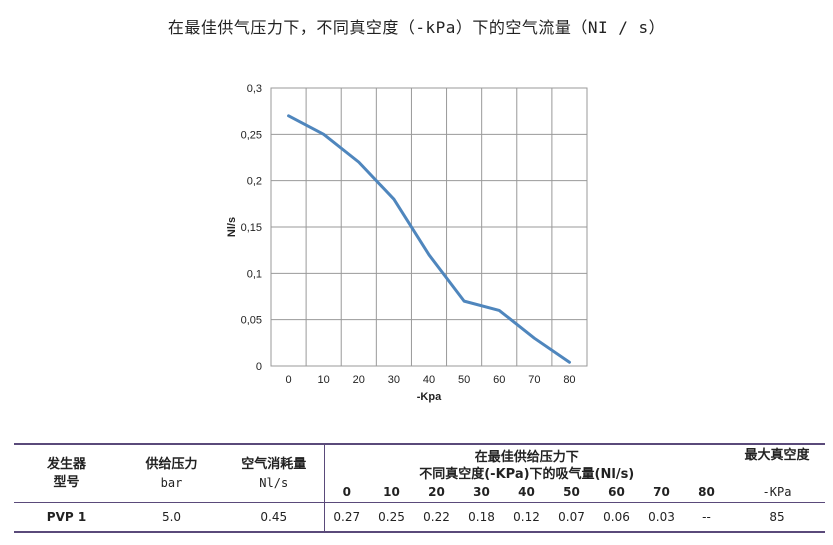 Image resolution: width=833 pixels, height=545 pixels. Describe the element at coordinates (274, 517) in the screenshot. I see `cell-air: 0.45` at that location.